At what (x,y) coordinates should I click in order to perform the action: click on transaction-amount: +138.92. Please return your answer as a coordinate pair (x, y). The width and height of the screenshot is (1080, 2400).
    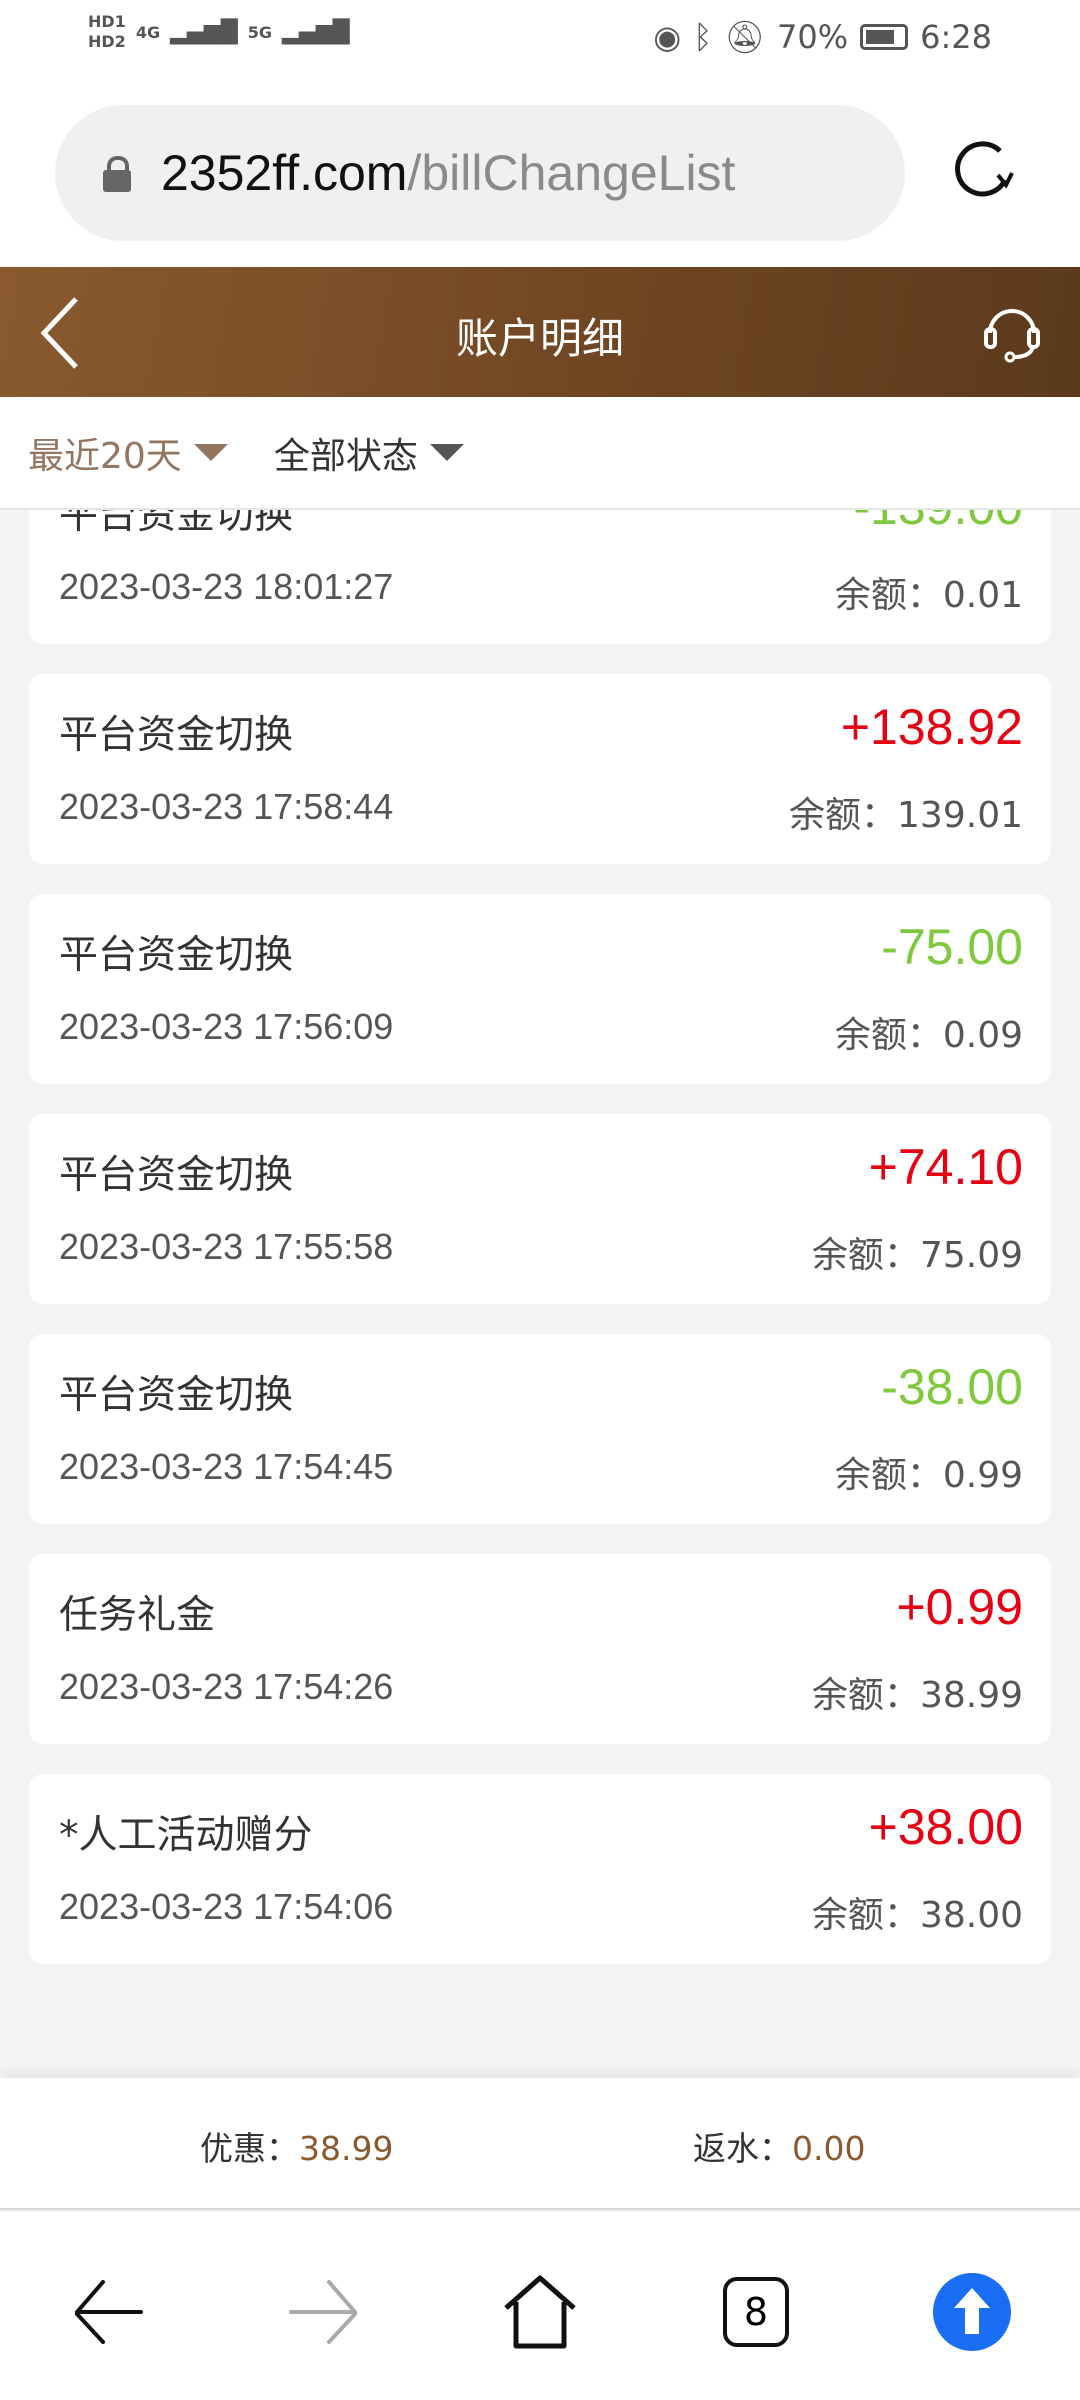
    Looking at the image, I should click on (931, 727).